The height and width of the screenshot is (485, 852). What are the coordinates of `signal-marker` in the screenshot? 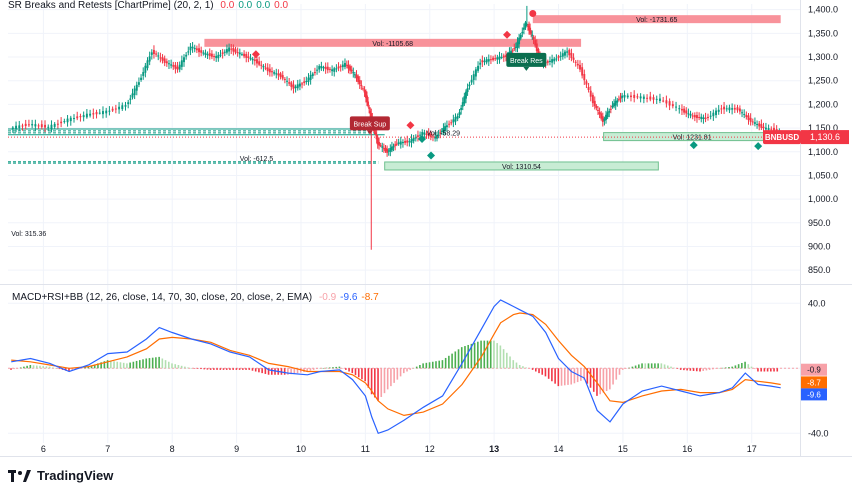 It's located at (758, 146).